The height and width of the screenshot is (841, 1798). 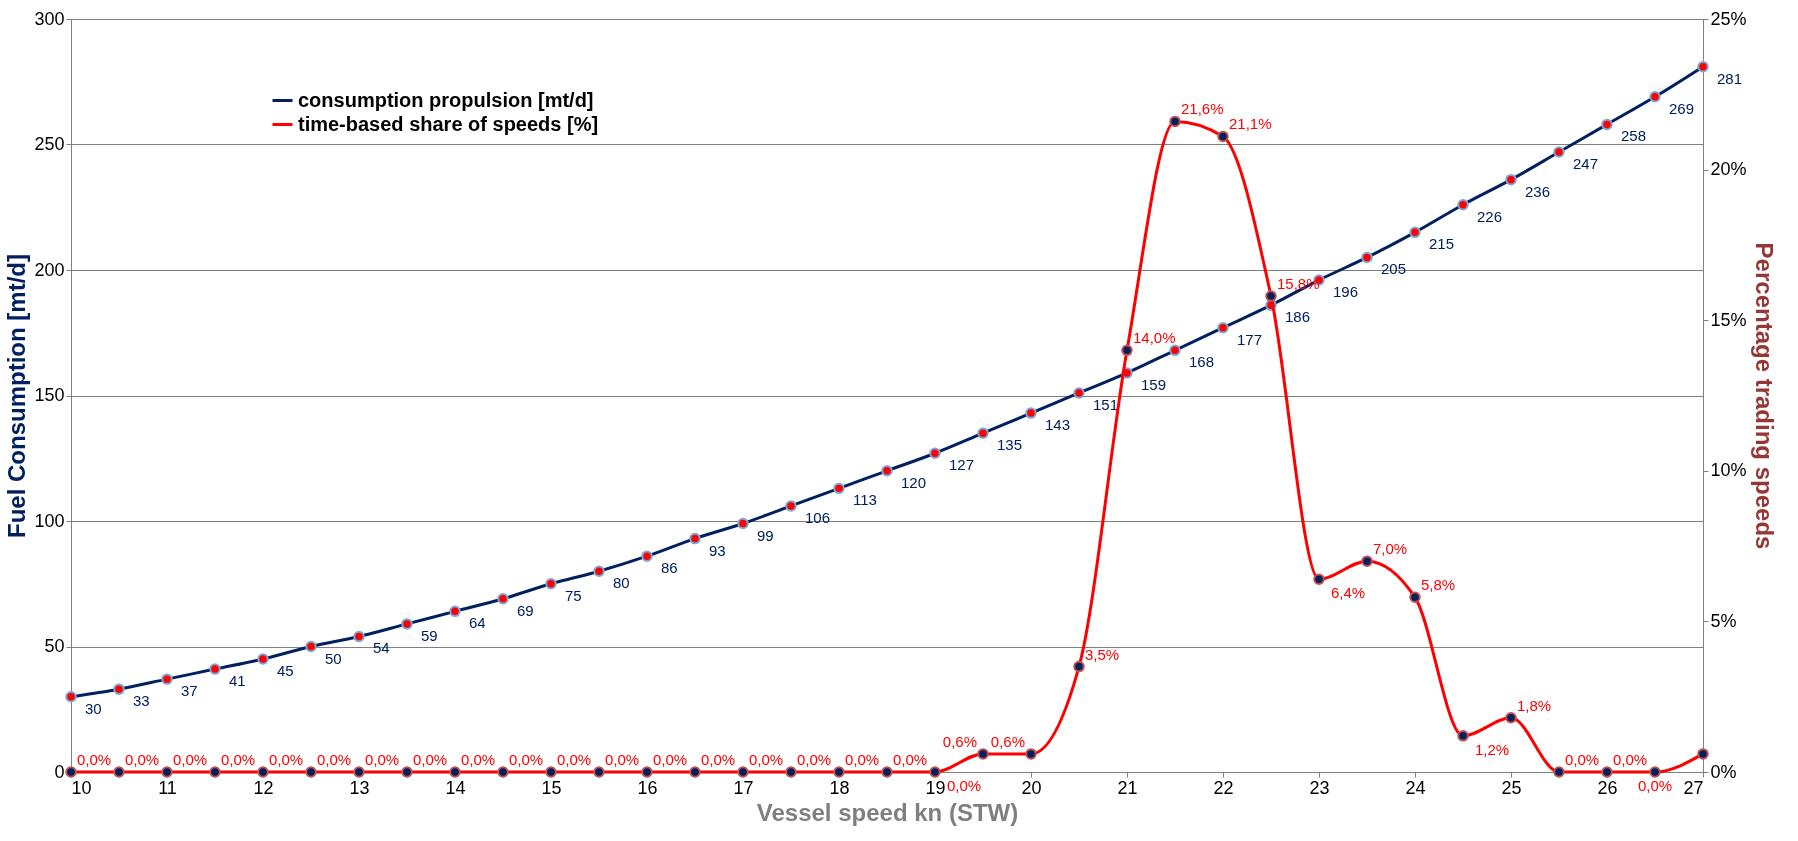 I want to click on x-tick-label: 18, so click(x=839, y=787).